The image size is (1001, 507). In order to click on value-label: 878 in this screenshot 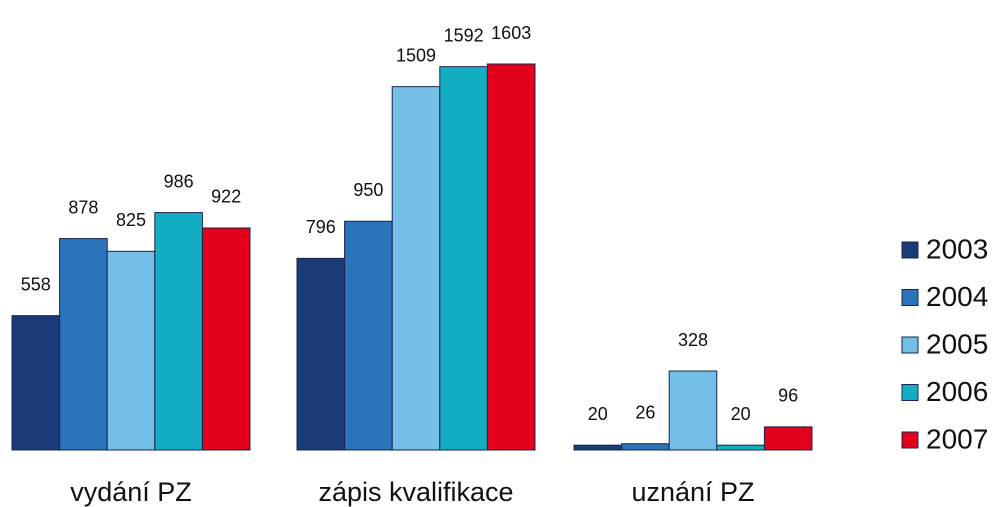, I will do `click(83, 207)`.